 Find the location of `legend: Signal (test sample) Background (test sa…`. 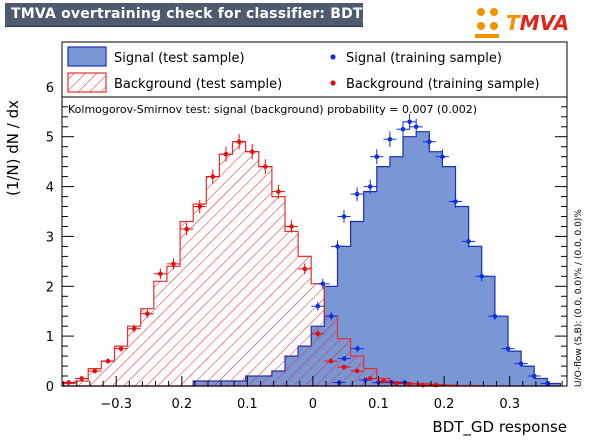

legend: Signal (test sample) Background (test sa… is located at coordinates (314, 69).